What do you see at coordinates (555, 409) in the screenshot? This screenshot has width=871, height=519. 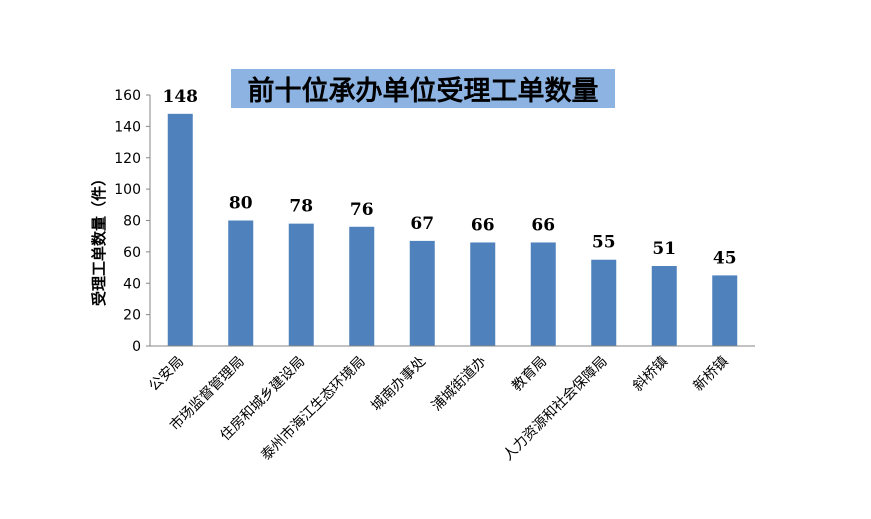 I see `category-label: 人力资源和社会保障局` at bounding box center [555, 409].